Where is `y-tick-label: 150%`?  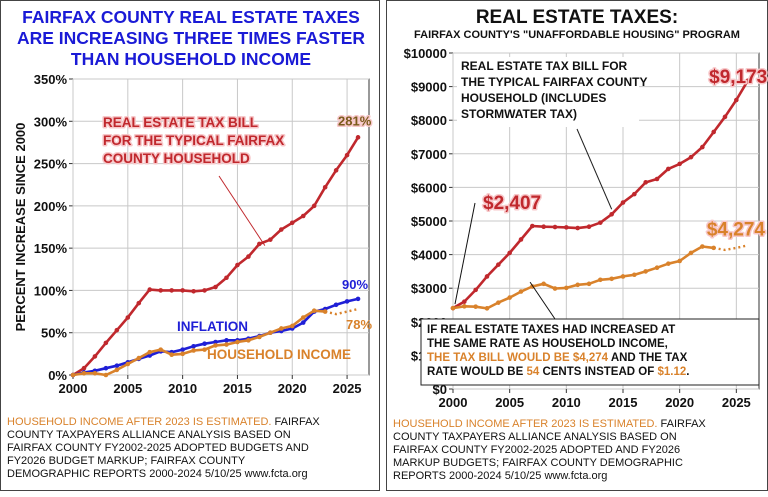
y-tick-label: 150% is located at coordinates (51, 248).